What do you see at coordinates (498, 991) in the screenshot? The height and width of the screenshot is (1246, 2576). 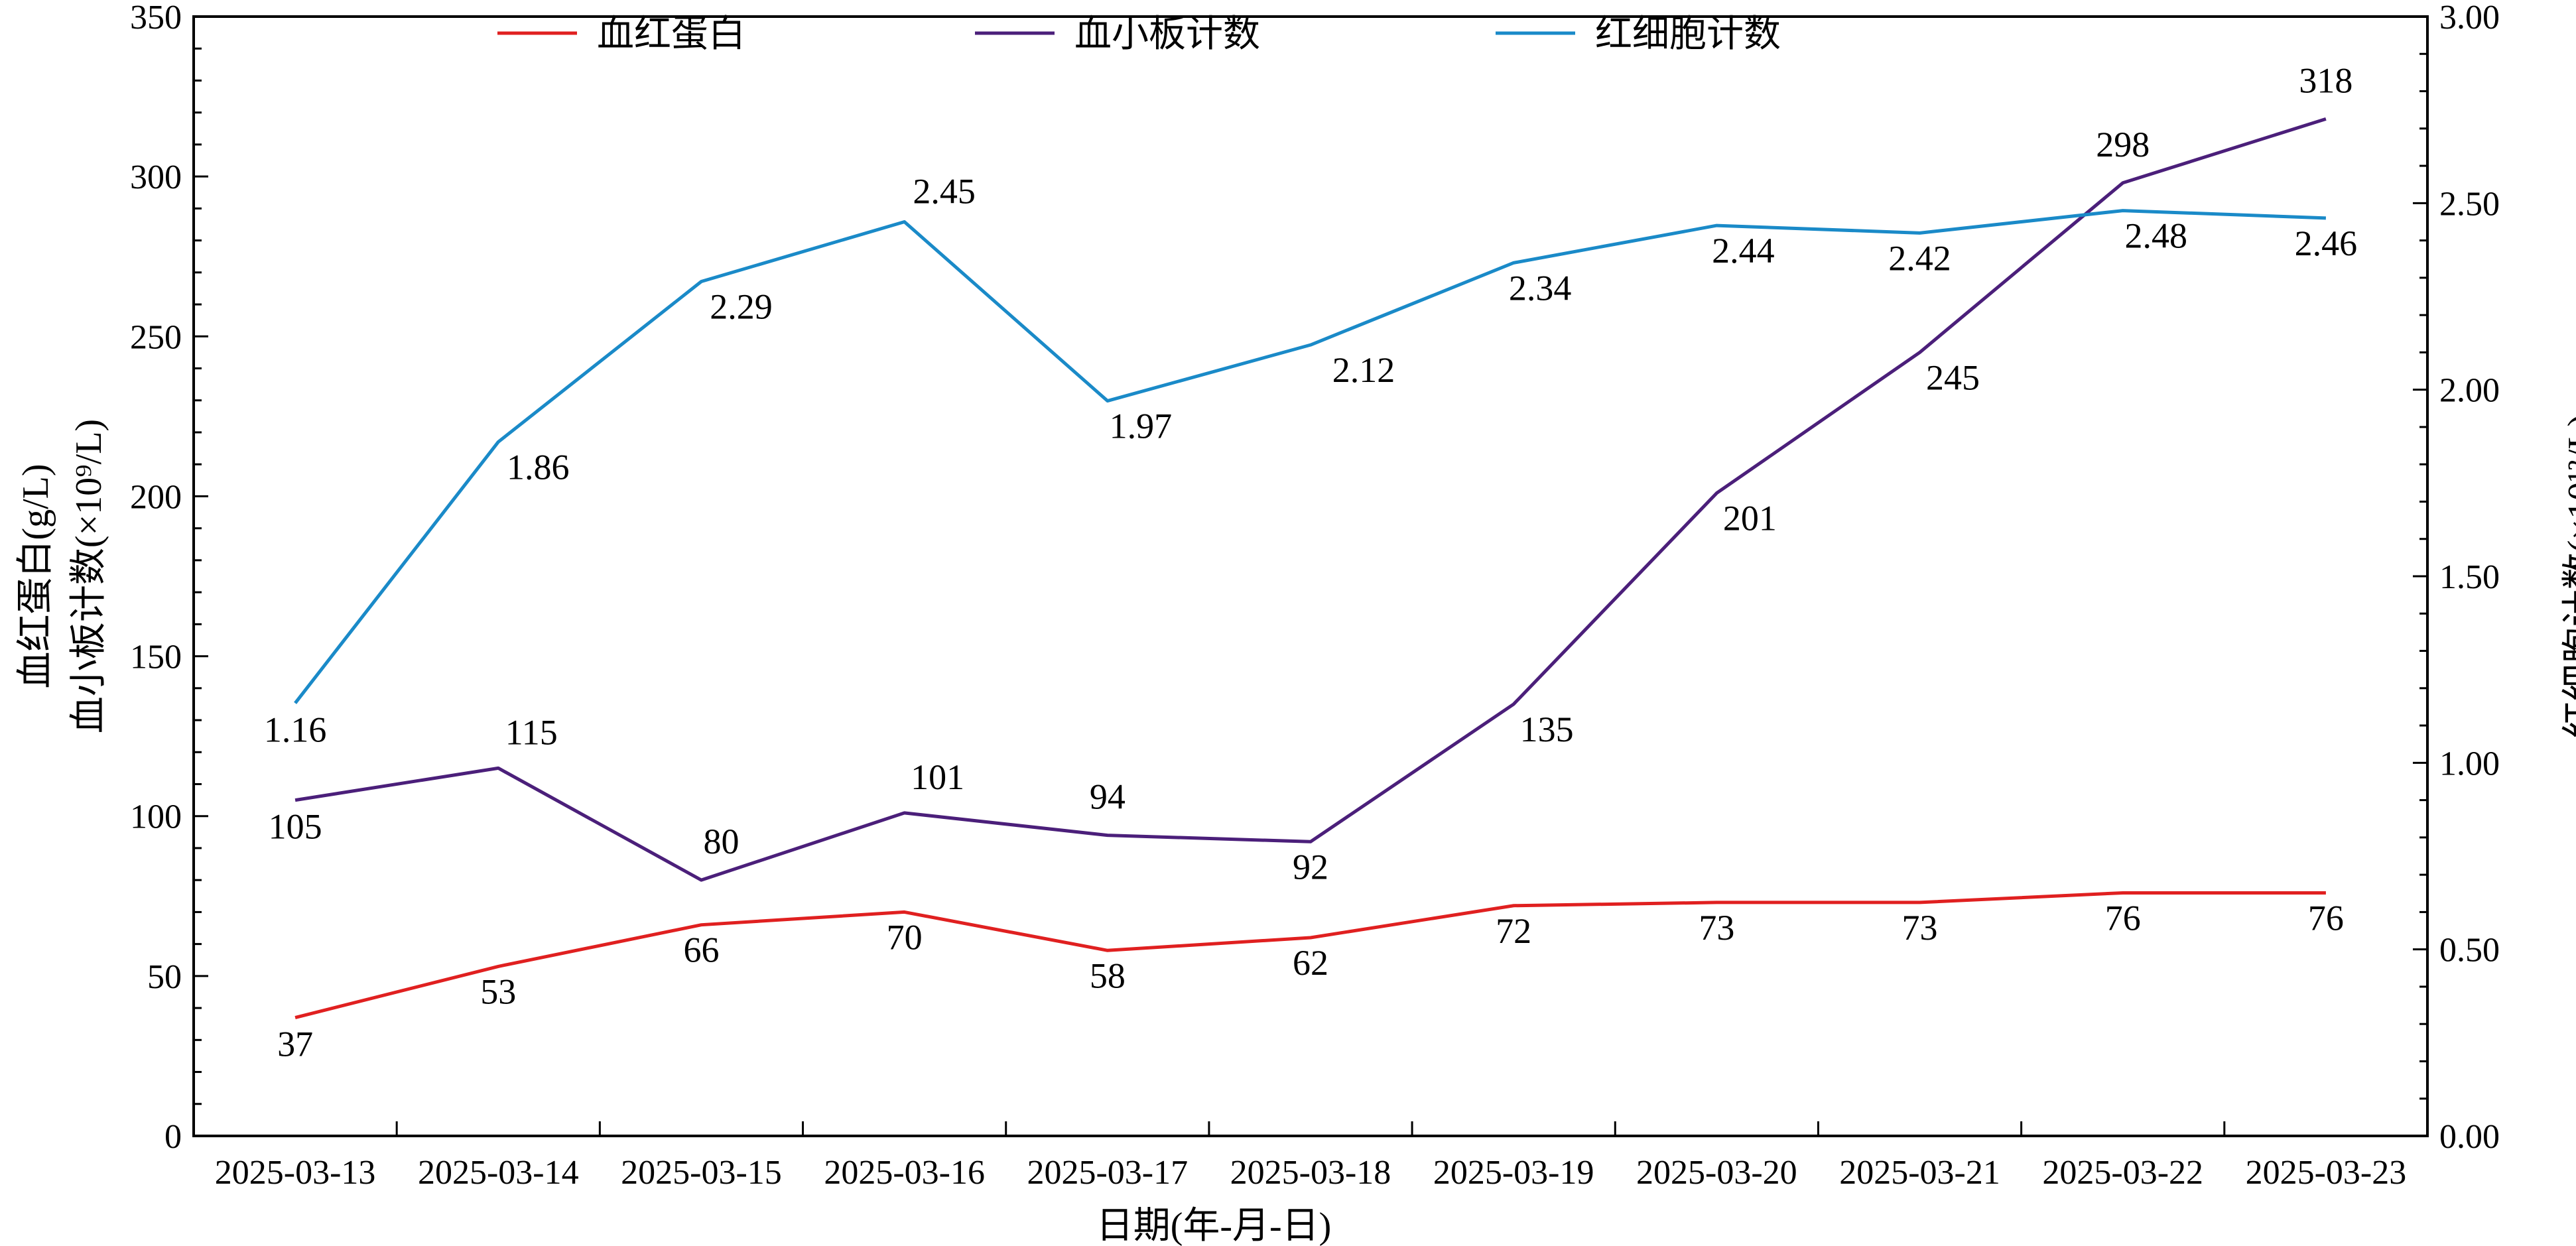 I see `data-label: 53` at bounding box center [498, 991].